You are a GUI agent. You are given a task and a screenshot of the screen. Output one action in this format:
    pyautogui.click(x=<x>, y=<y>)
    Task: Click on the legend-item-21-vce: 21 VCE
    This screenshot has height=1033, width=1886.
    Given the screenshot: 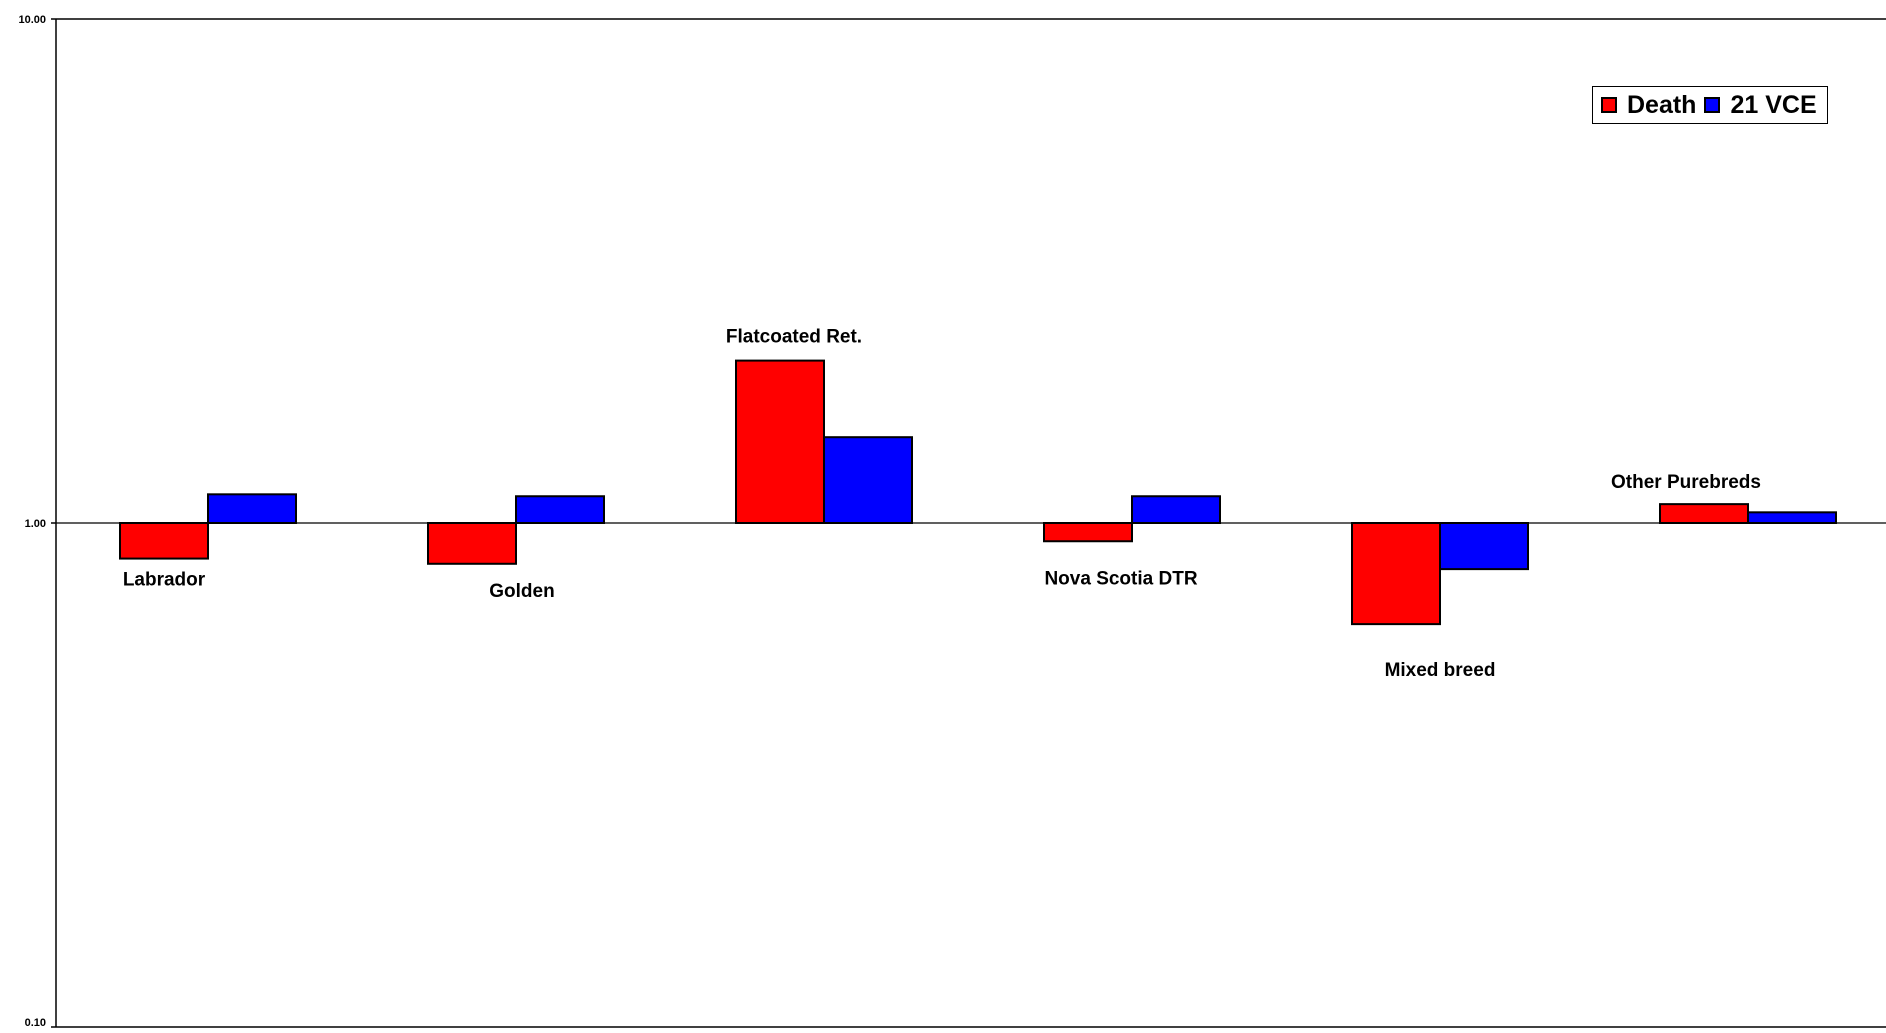 What is the action you would take?
    pyautogui.click(x=1760, y=105)
    